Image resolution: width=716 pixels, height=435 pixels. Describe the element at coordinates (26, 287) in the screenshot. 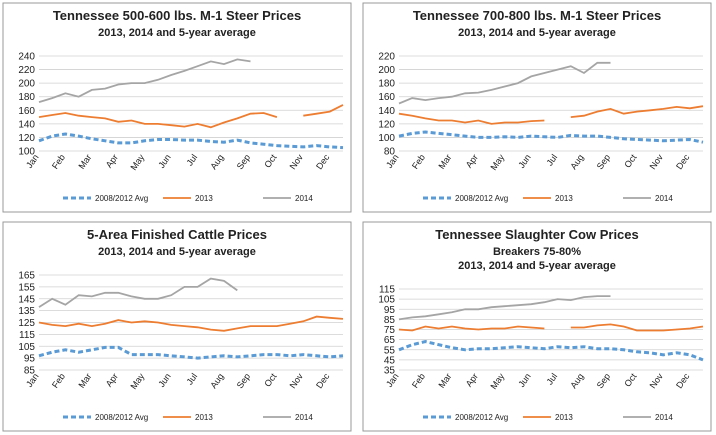

I see `y-tick-label: 155` at that location.